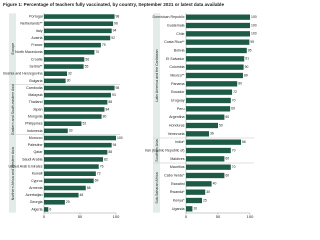 The image size is (320, 240). What do you see at coordinates (84, 124) in the screenshot?
I see `value-label: 52` at bounding box center [84, 124].